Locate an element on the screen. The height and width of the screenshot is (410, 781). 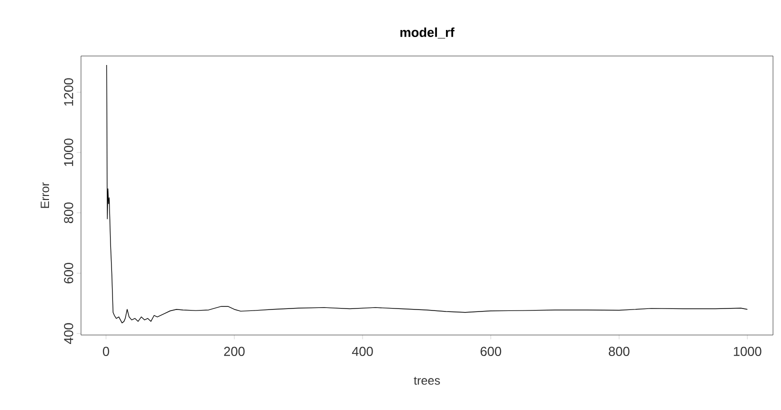
y-tick-label: 1200 is located at coordinates (69, 92).